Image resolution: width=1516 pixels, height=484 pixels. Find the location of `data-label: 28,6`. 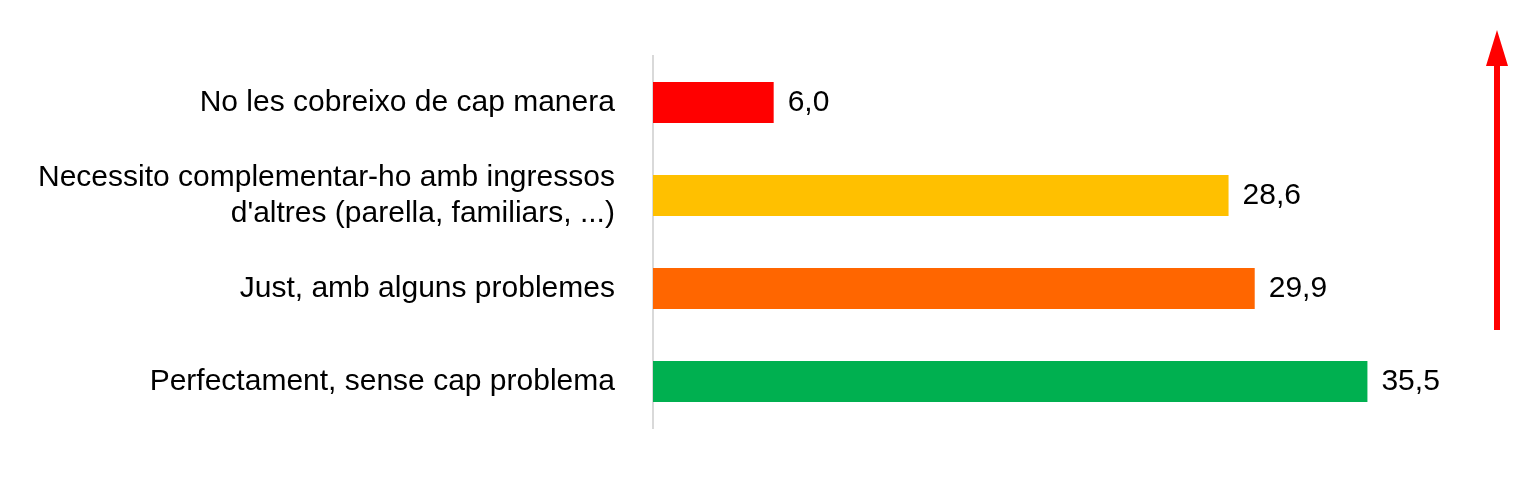

data-label: 28,6 is located at coordinates (1271, 193).